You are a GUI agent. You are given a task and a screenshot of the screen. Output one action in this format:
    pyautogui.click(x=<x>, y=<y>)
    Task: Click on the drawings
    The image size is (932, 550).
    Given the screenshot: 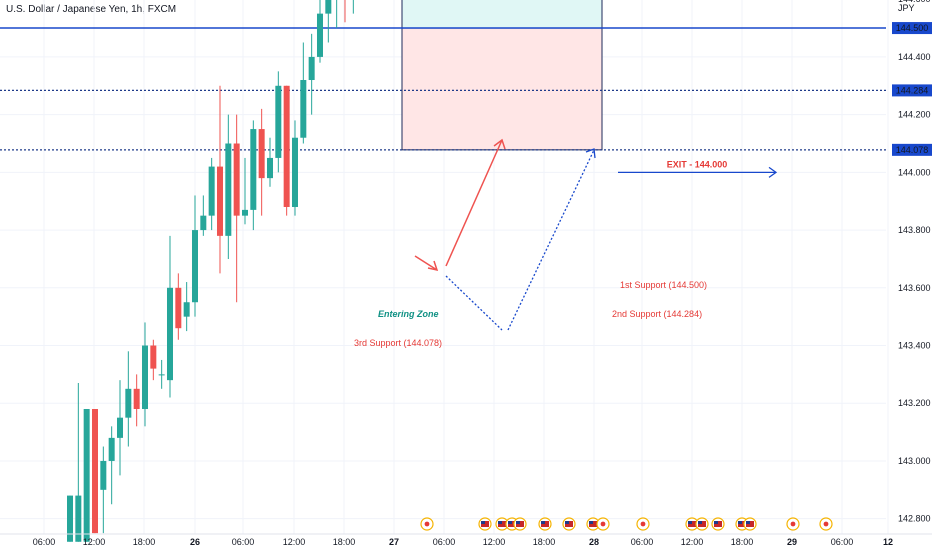 What is the action you would take?
    pyautogui.click(x=596, y=234)
    